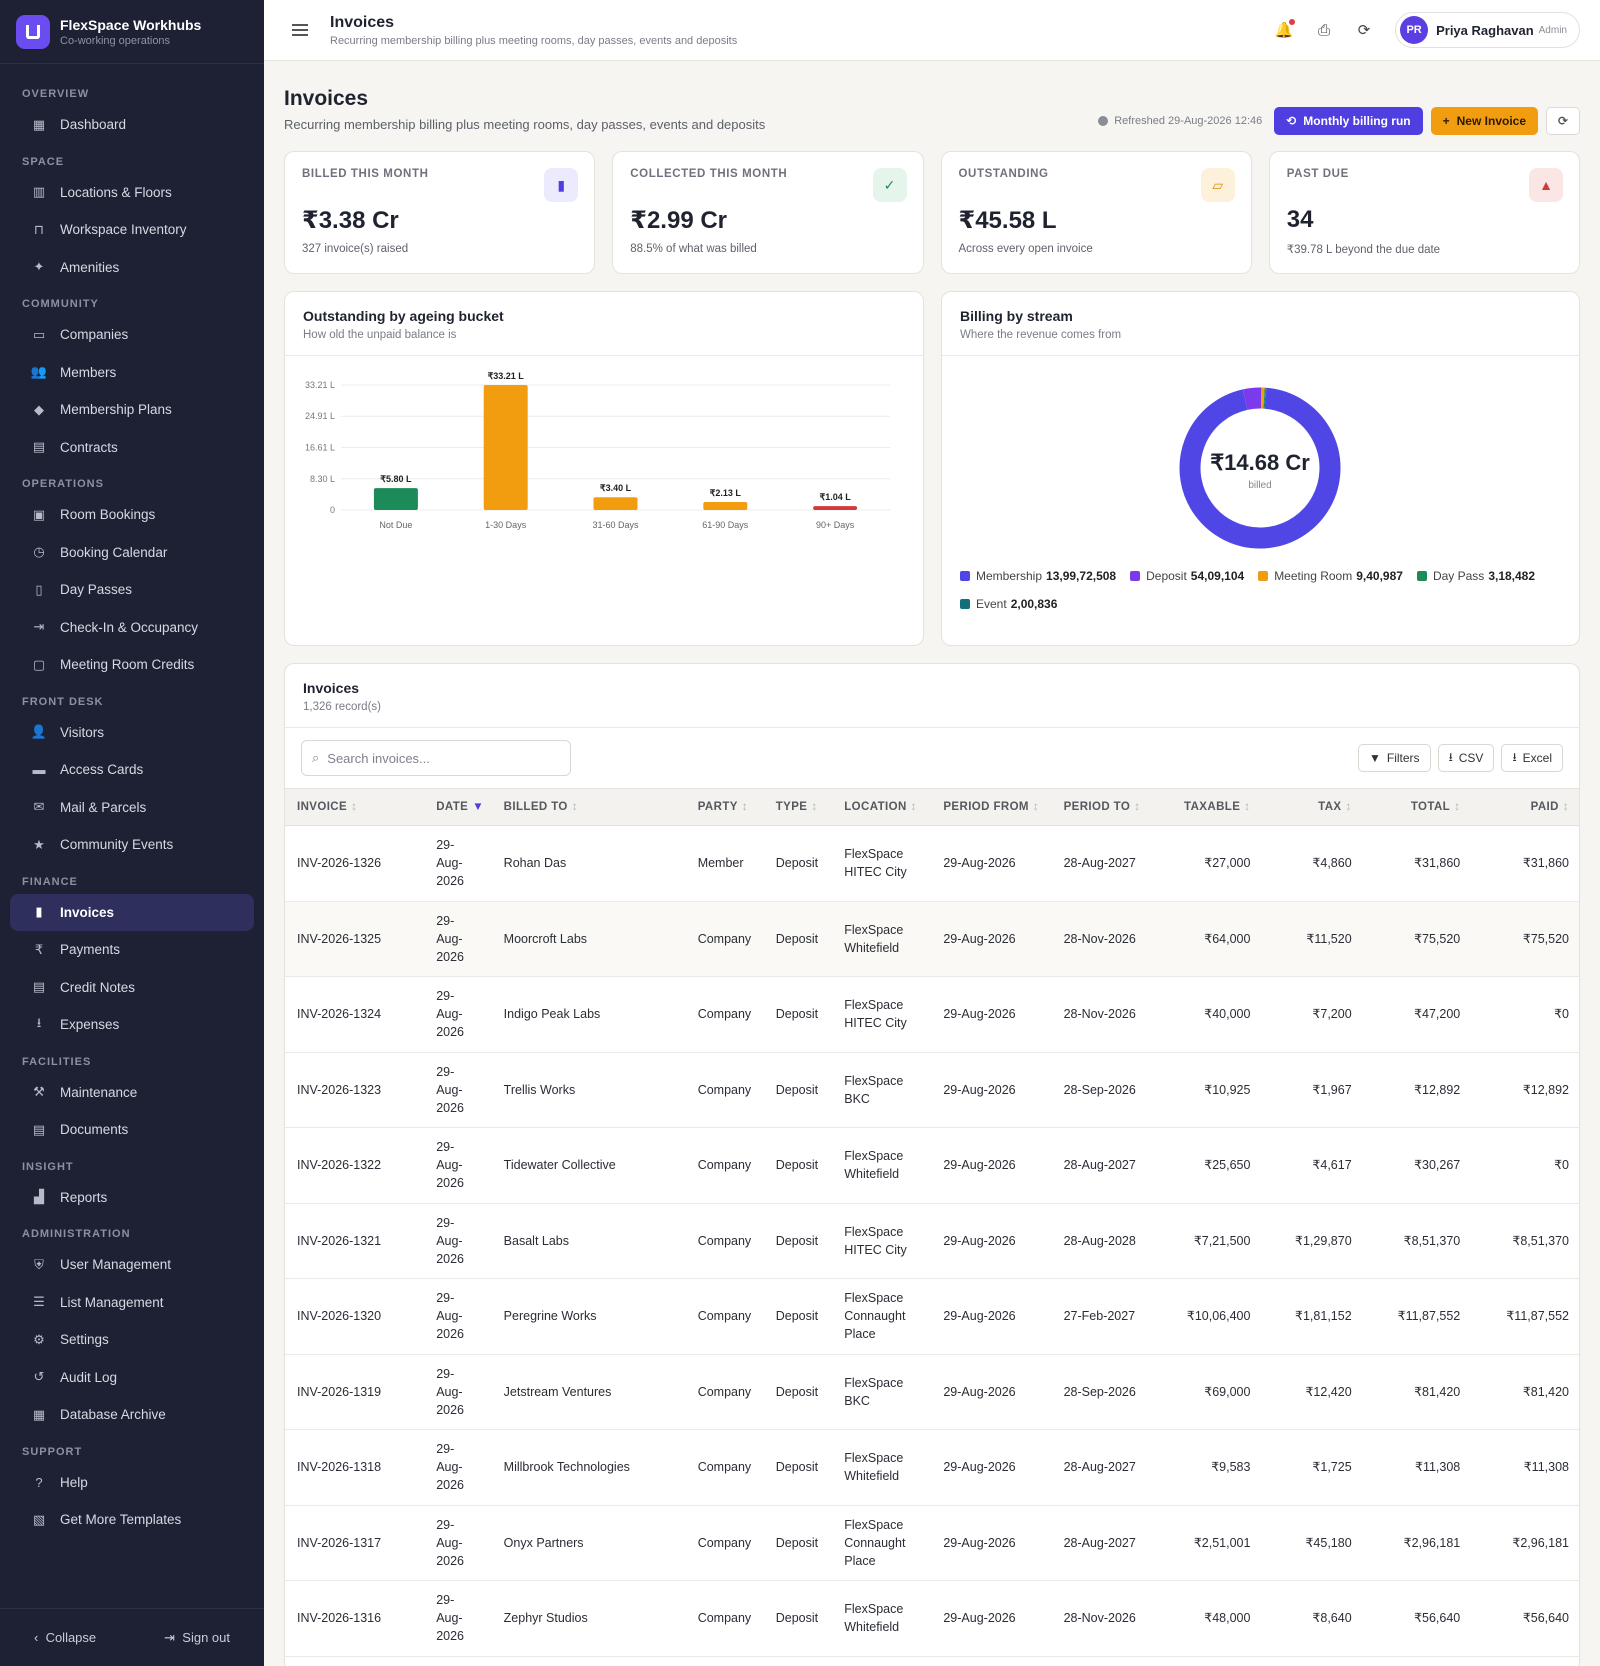  I want to click on sidebar-item-room-bookings: ▣ Room Bookings, so click(132, 515).